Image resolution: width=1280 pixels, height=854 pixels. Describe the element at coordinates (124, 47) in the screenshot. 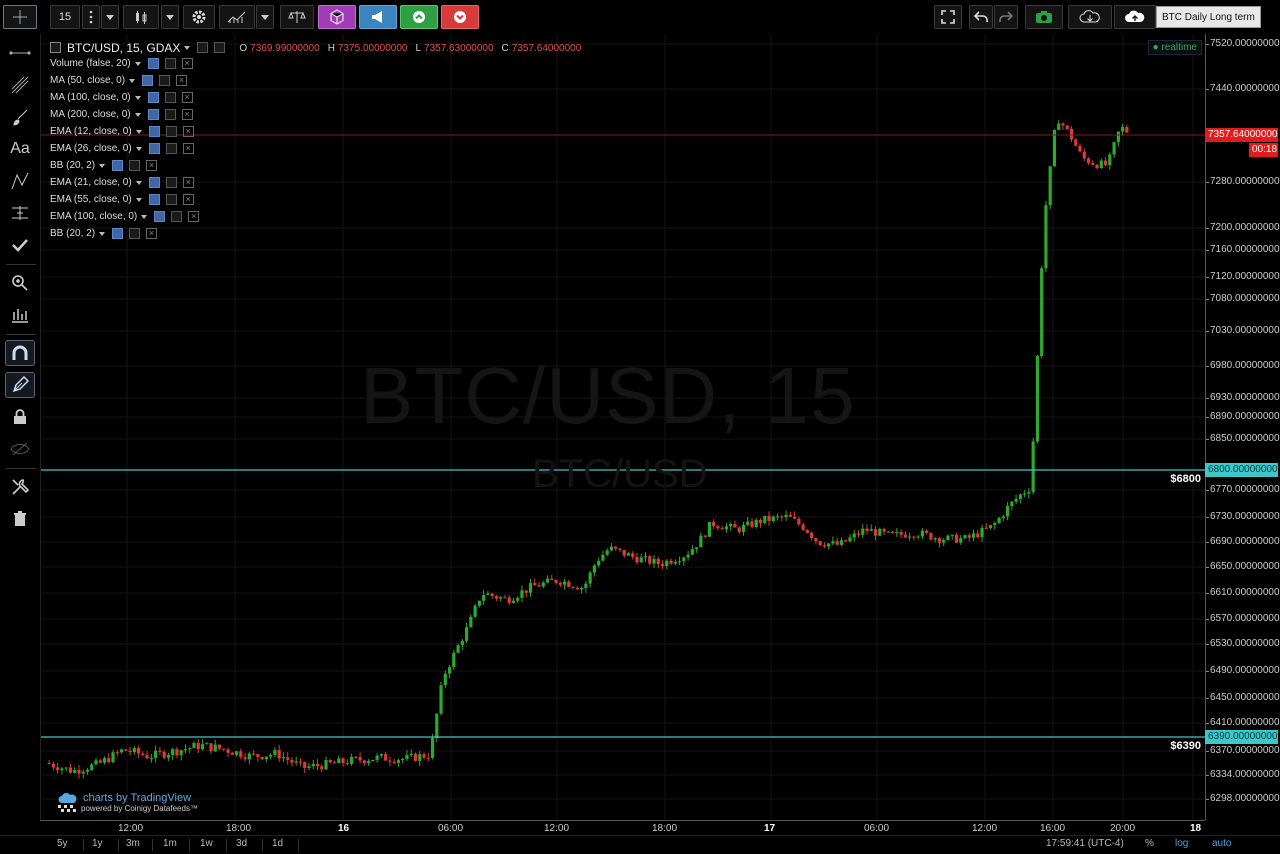

I see `symbol-title: BTC/USD, 15, GDAX` at that location.